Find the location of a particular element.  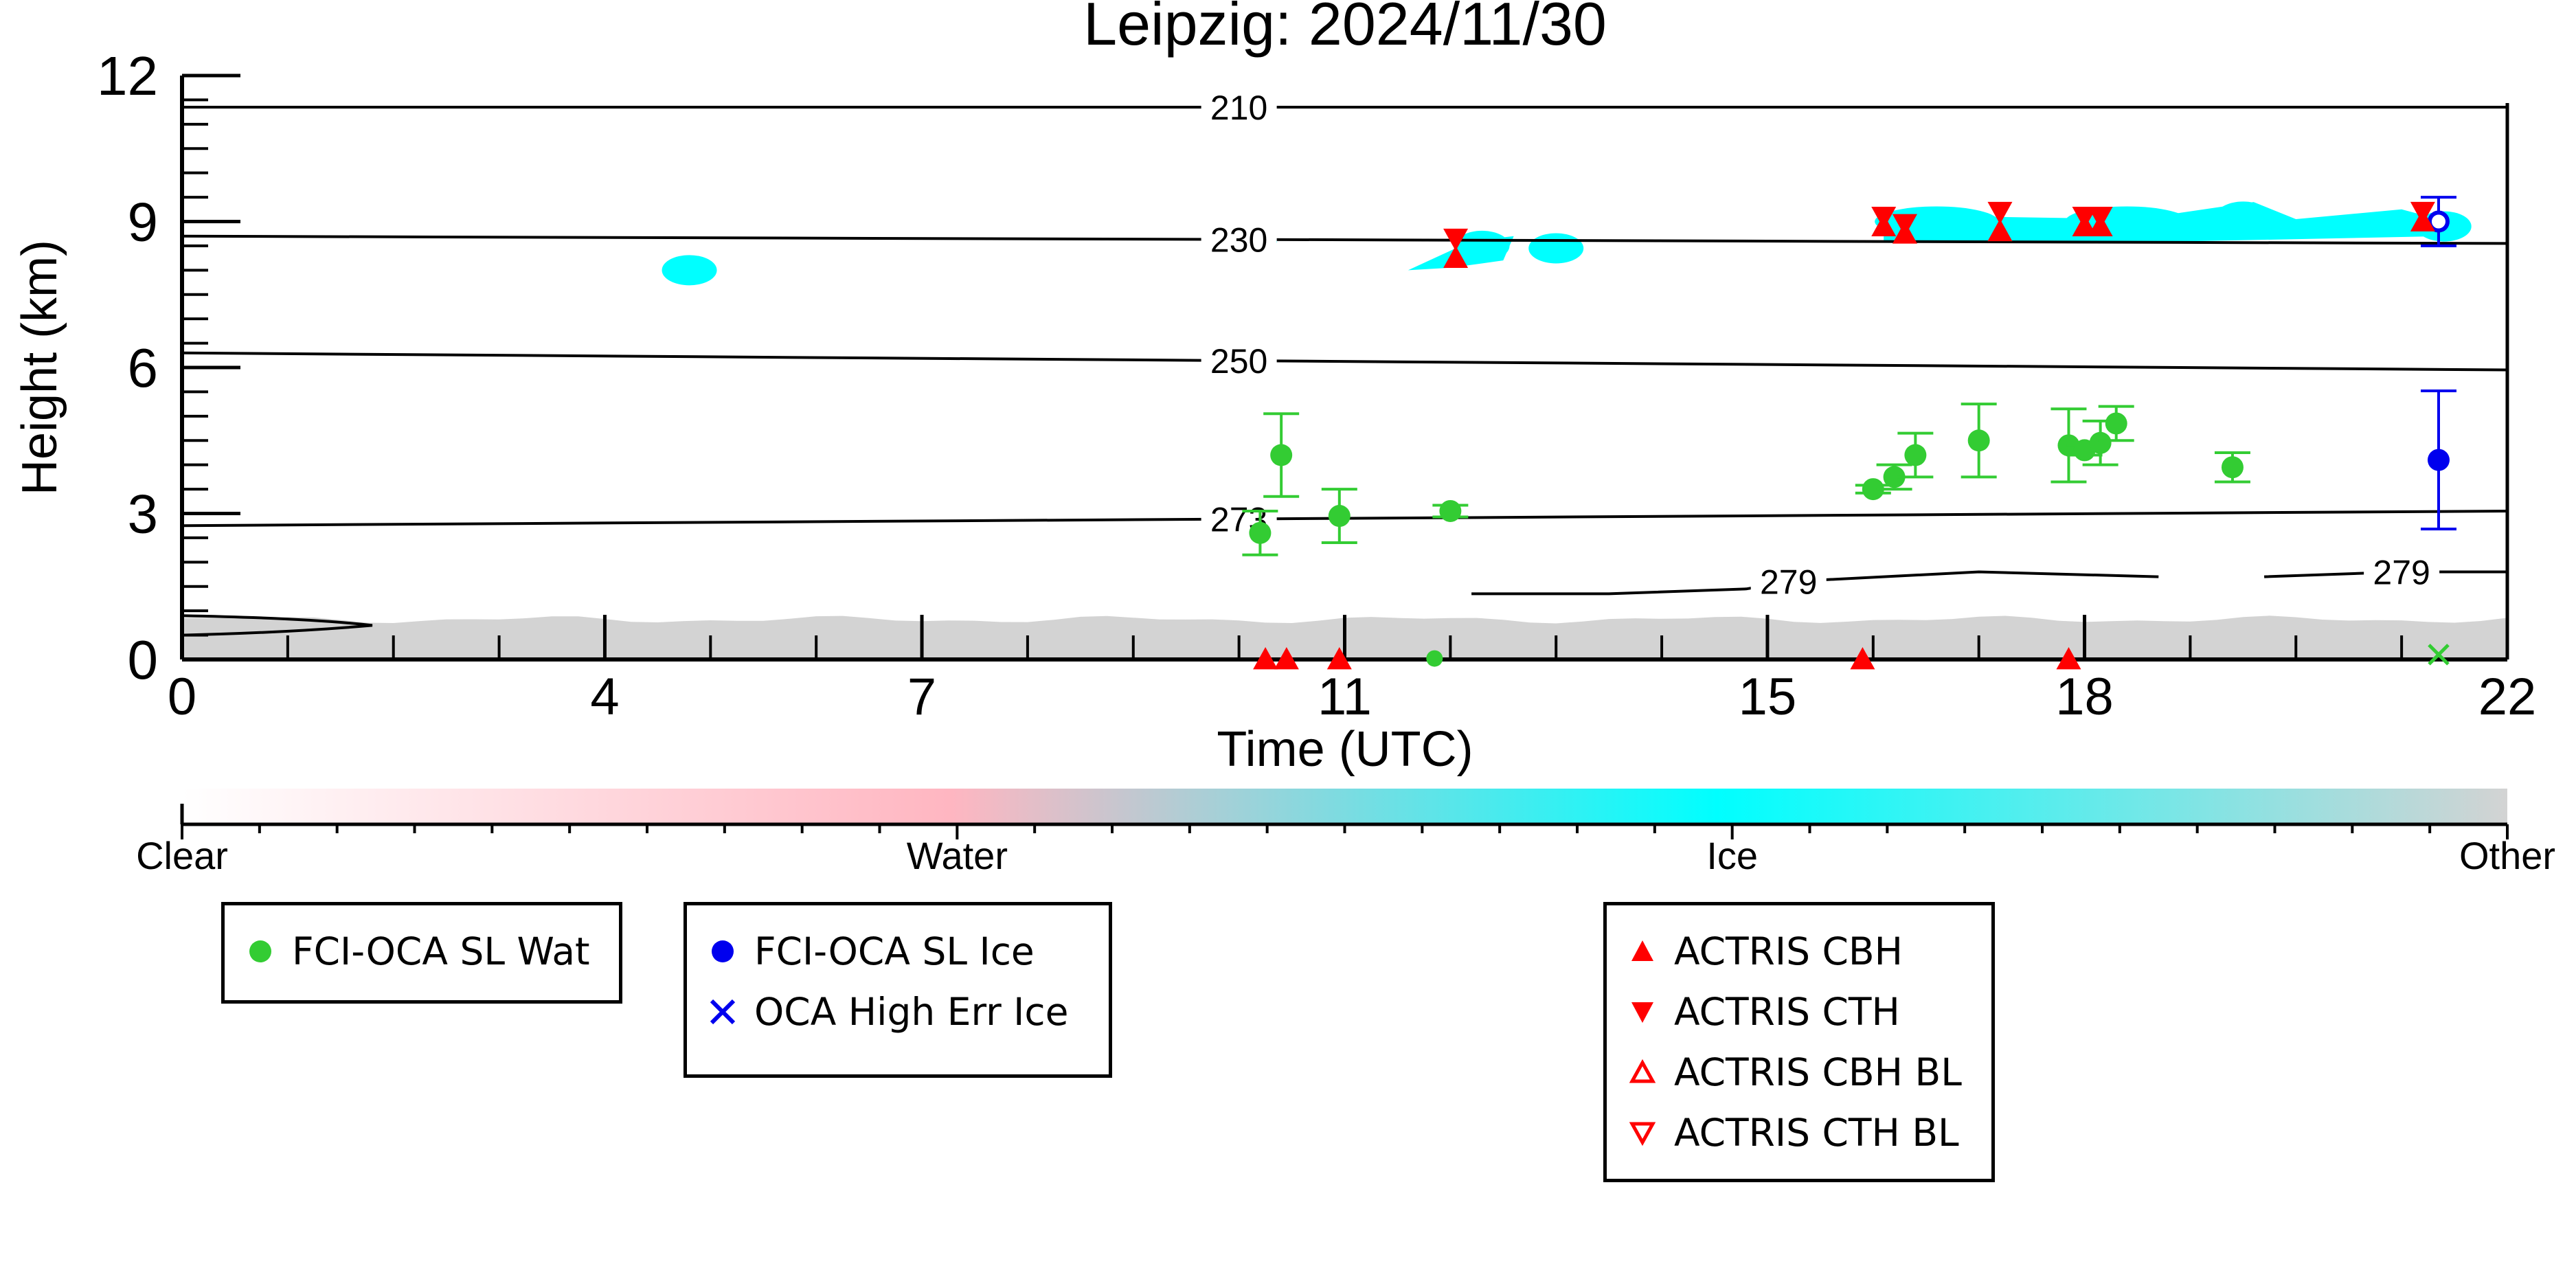

x-tick-label: 11 is located at coordinates (1345, 697).